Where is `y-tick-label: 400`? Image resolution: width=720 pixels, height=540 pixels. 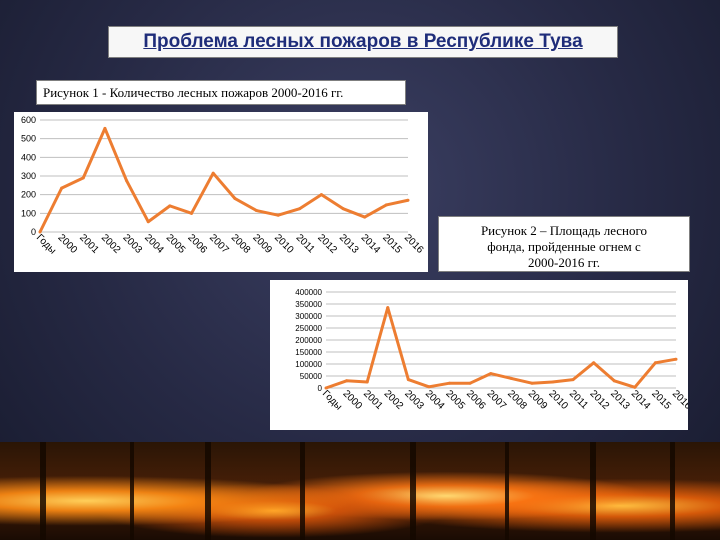
y-tick-label: 400 is located at coordinates (28, 157).